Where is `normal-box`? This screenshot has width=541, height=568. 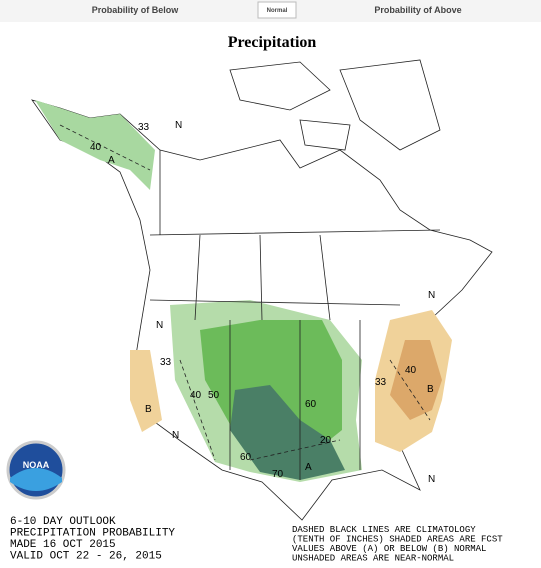 normal-box is located at coordinates (277, 10).